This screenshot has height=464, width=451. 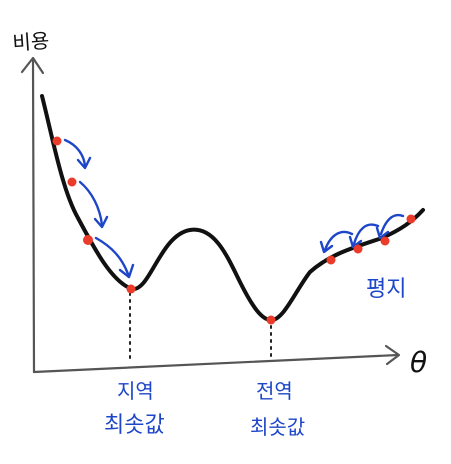 I want to click on plateau-label: 평지, so click(x=386, y=289).